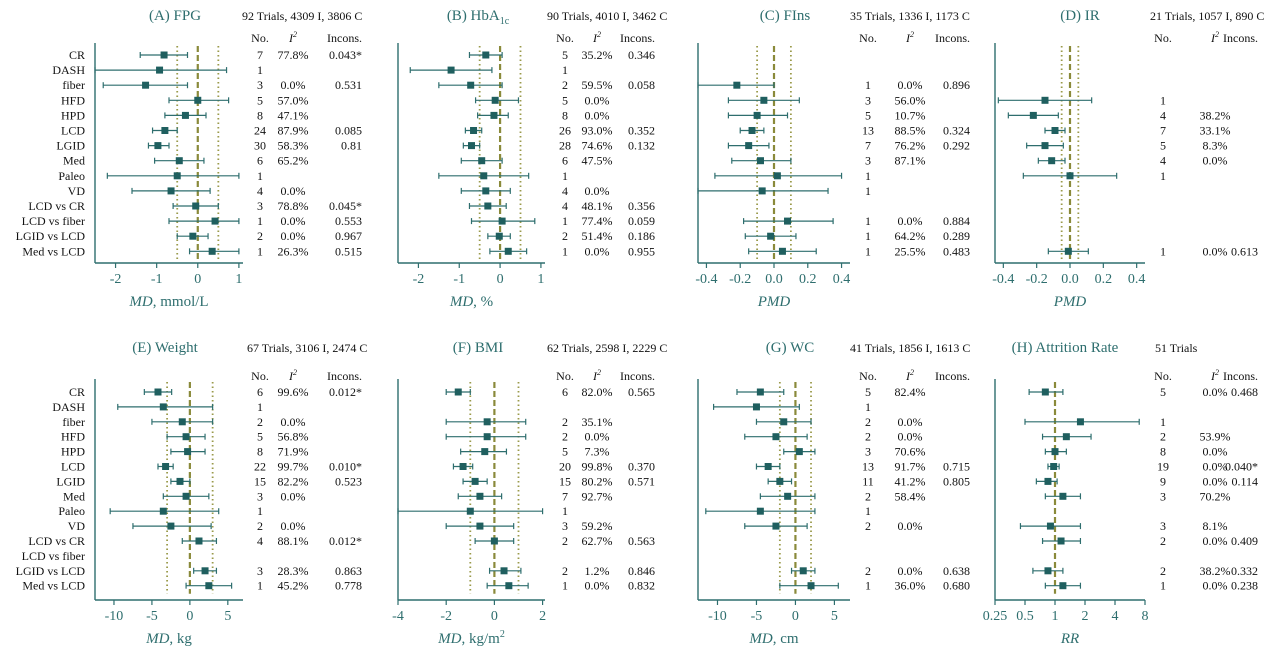 The height and width of the screenshot is (654, 1280). I want to click on row-no: 22, so click(260, 467).